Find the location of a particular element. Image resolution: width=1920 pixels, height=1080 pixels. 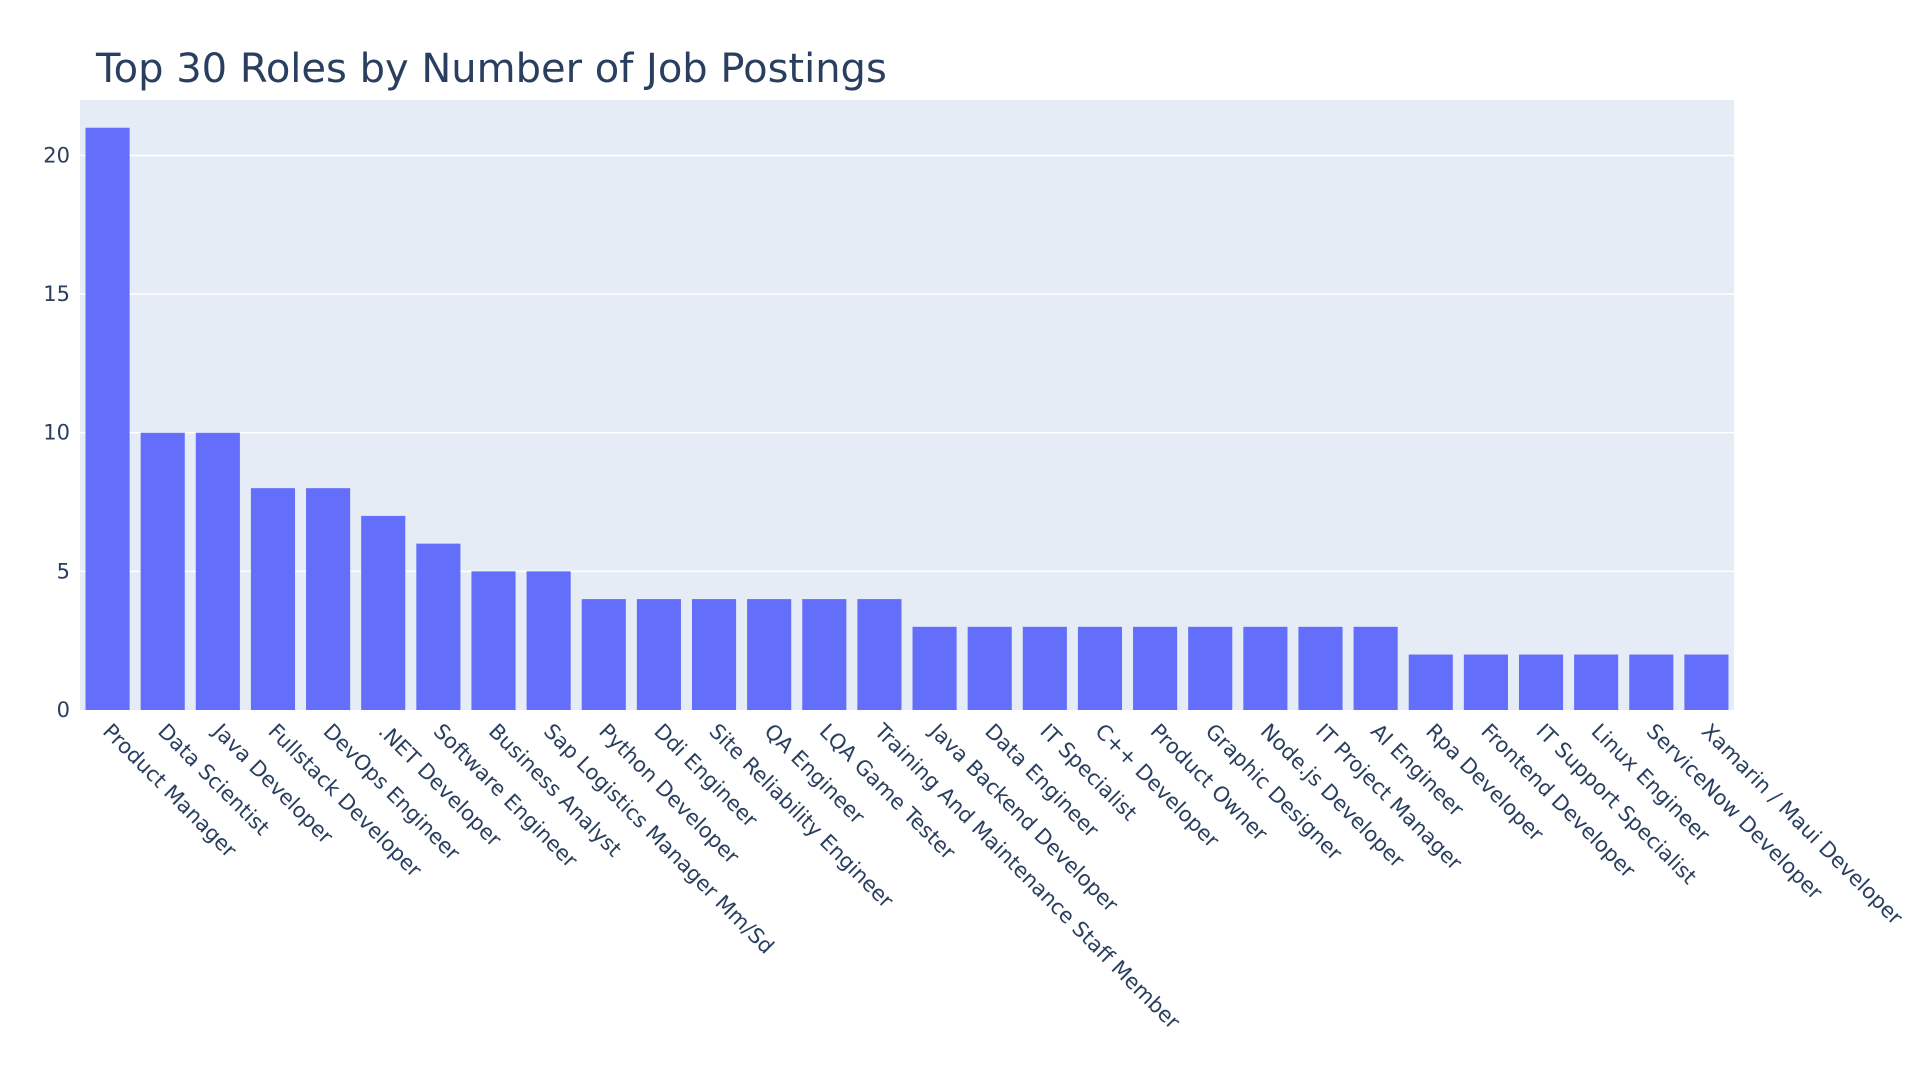

chart-title: Top 30 Roles by Number of Job Postings is located at coordinates (491, 69).